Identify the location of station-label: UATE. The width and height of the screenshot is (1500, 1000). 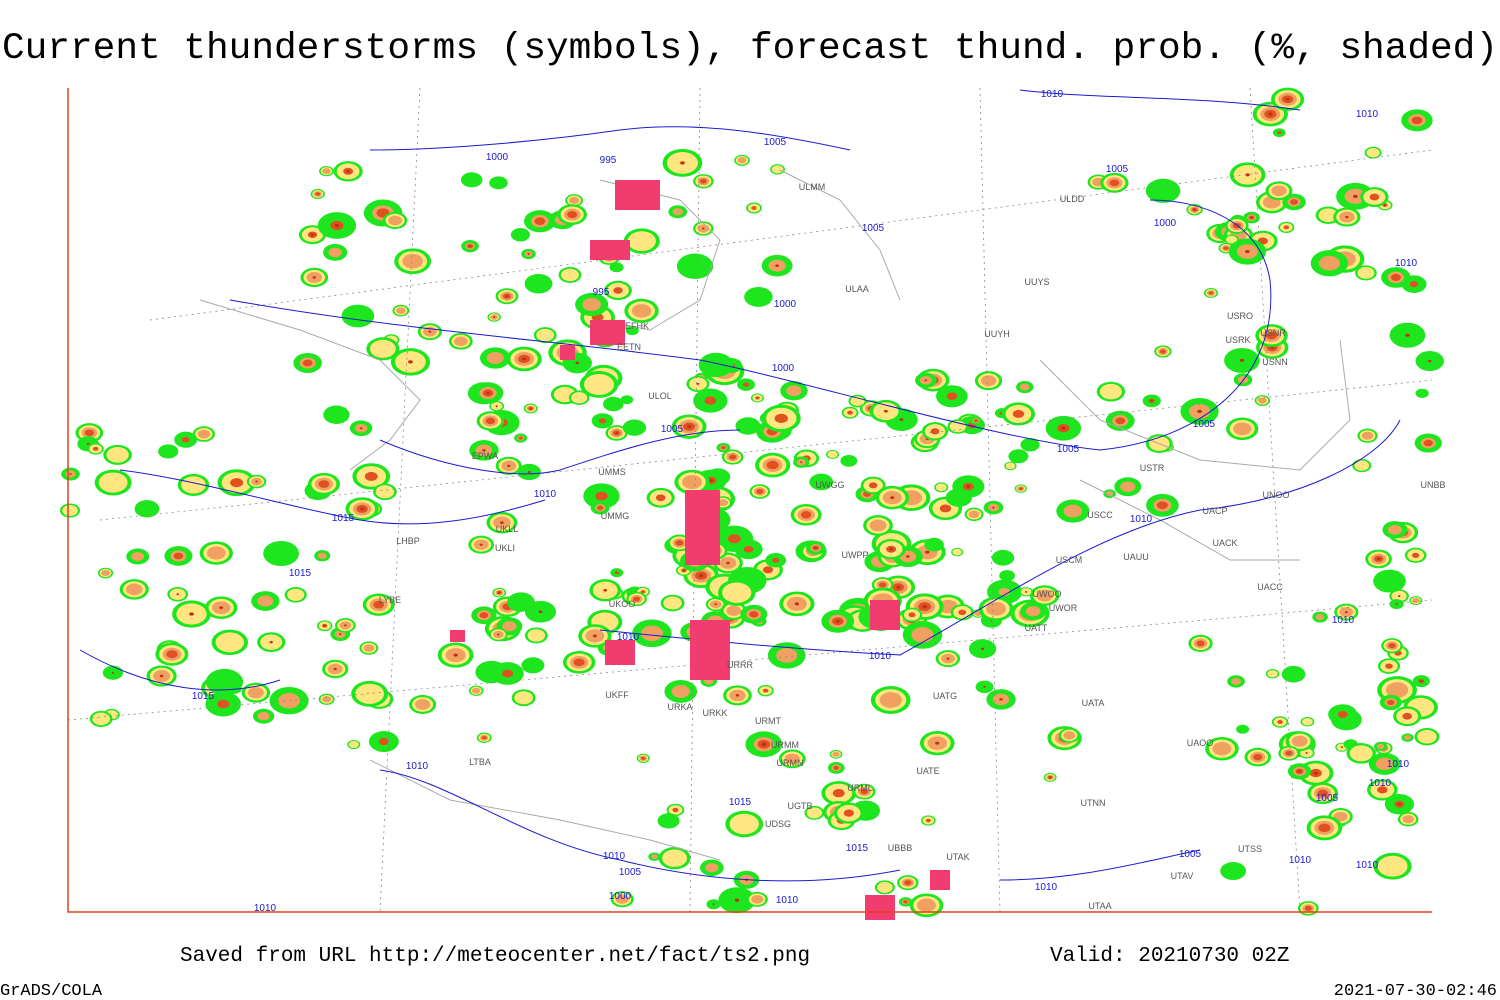
(927, 771).